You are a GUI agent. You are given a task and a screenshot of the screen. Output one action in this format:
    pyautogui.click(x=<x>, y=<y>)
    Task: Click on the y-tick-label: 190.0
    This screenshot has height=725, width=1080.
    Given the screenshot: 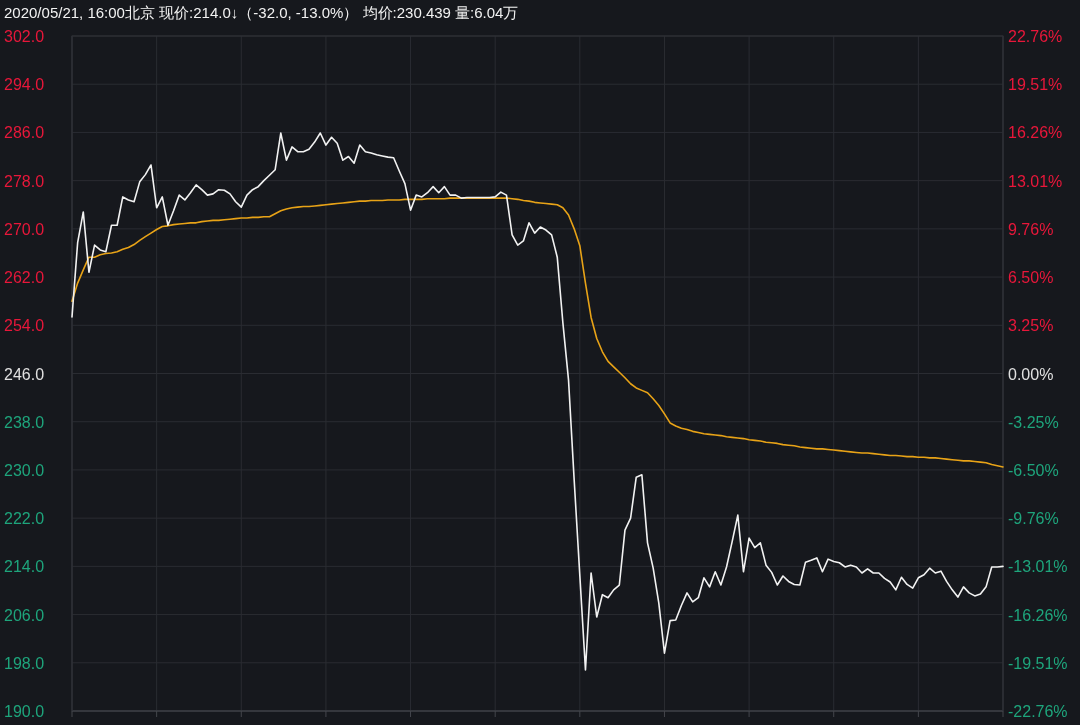 What is the action you would take?
    pyautogui.click(x=24, y=711)
    